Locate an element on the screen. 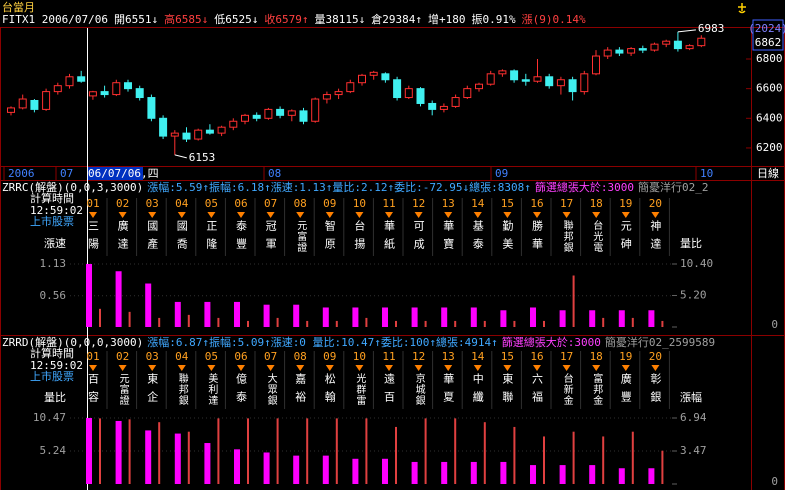  right-axis-label: 量比 is located at coordinates (691, 243).